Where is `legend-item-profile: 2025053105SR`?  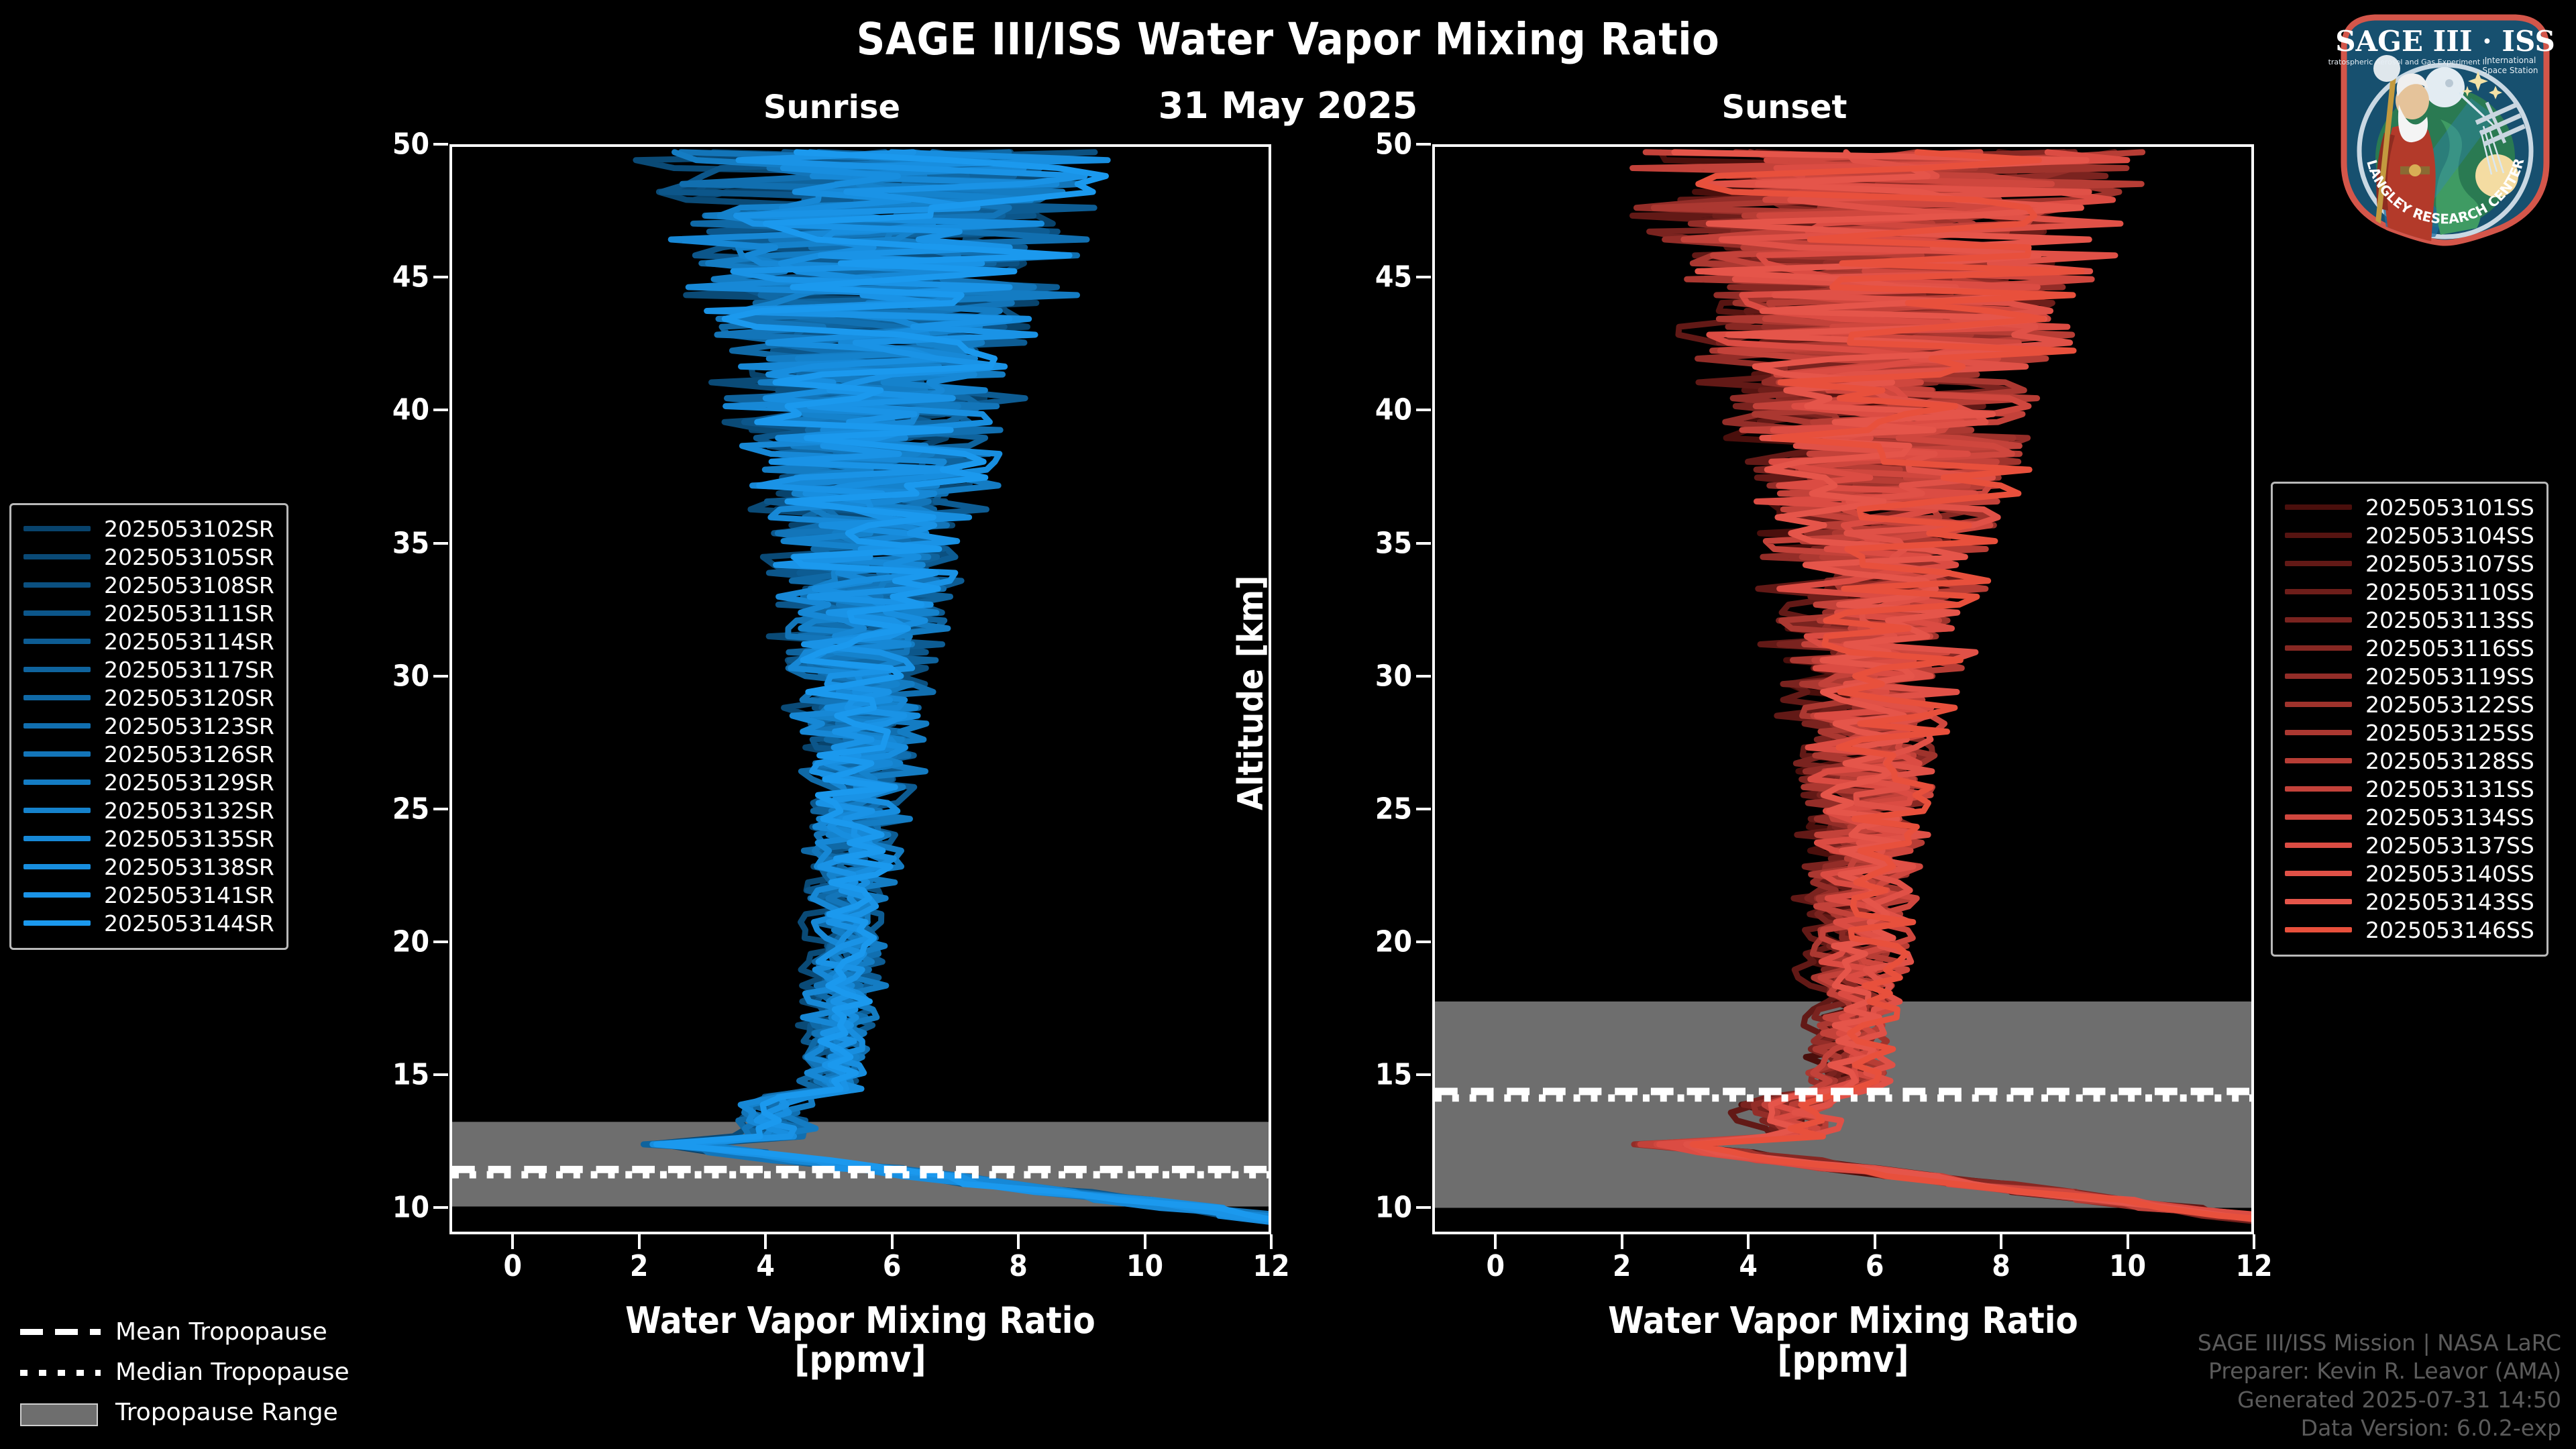
legend-item-profile: 2025053105SR is located at coordinates (148, 557).